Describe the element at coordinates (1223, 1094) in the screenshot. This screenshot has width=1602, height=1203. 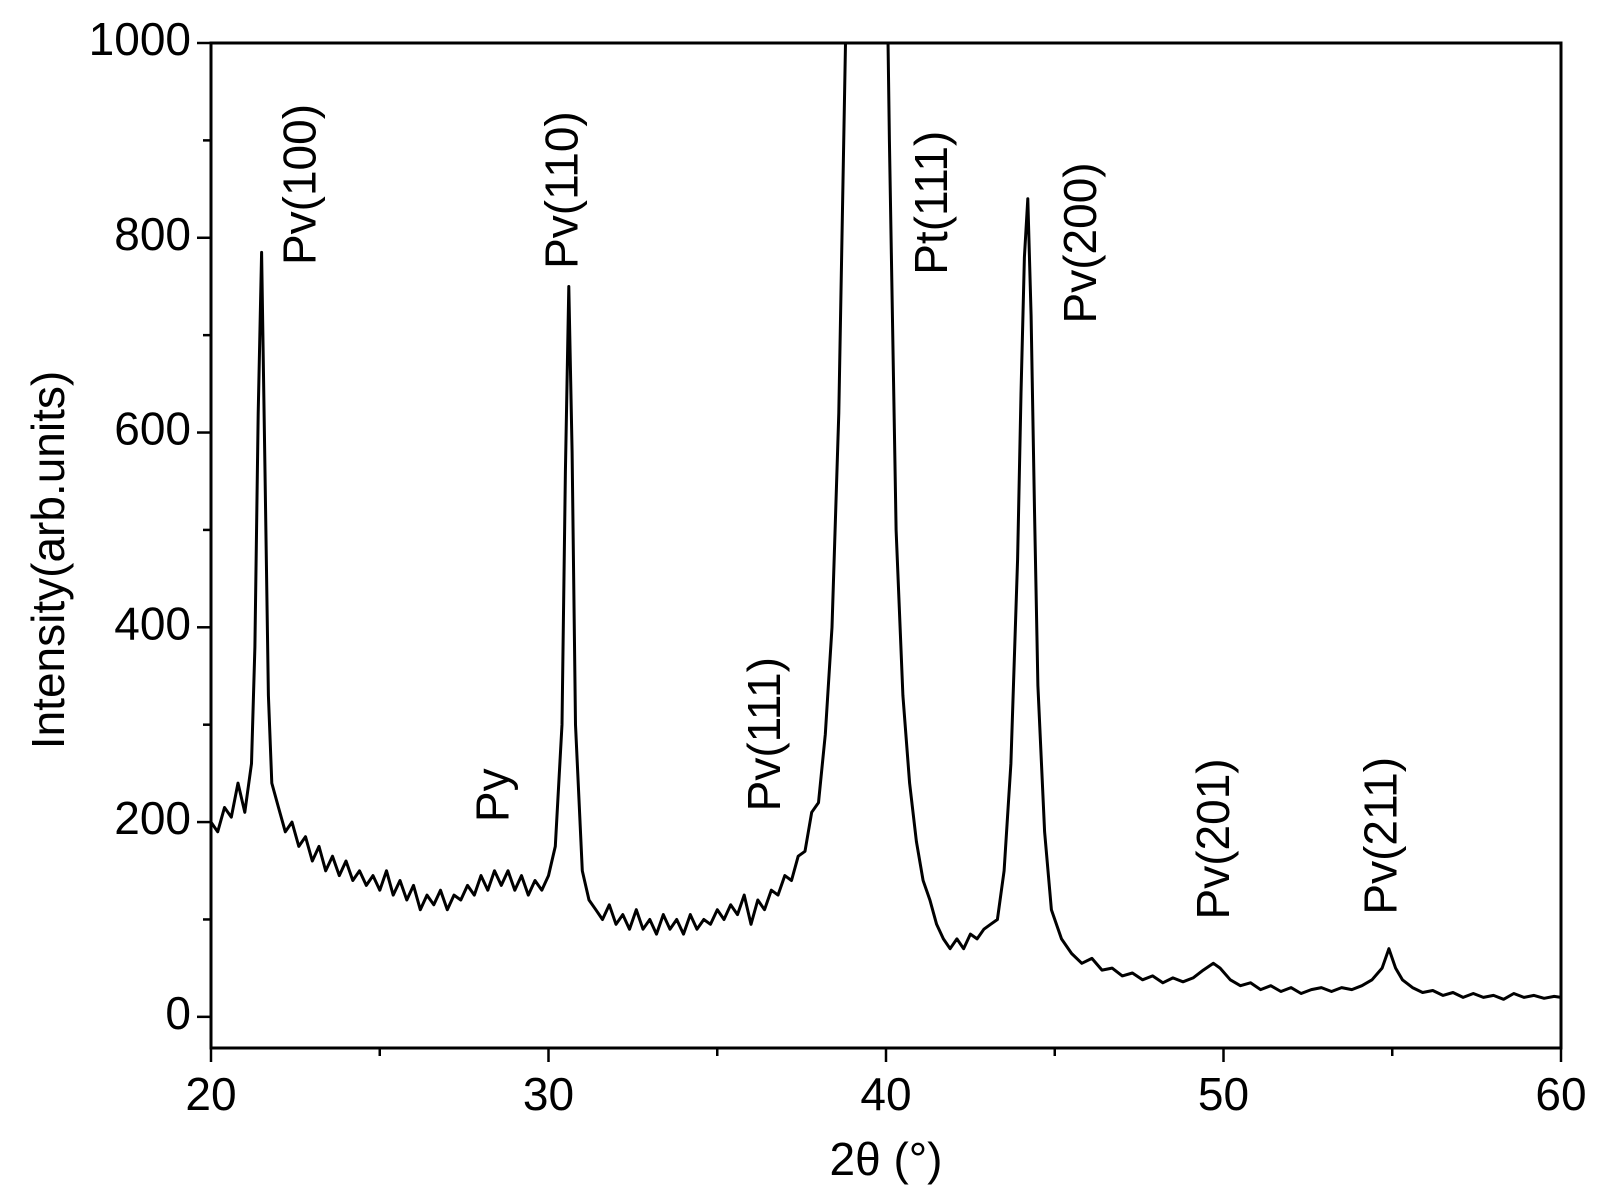
I see `x-tick-label: 50` at that location.